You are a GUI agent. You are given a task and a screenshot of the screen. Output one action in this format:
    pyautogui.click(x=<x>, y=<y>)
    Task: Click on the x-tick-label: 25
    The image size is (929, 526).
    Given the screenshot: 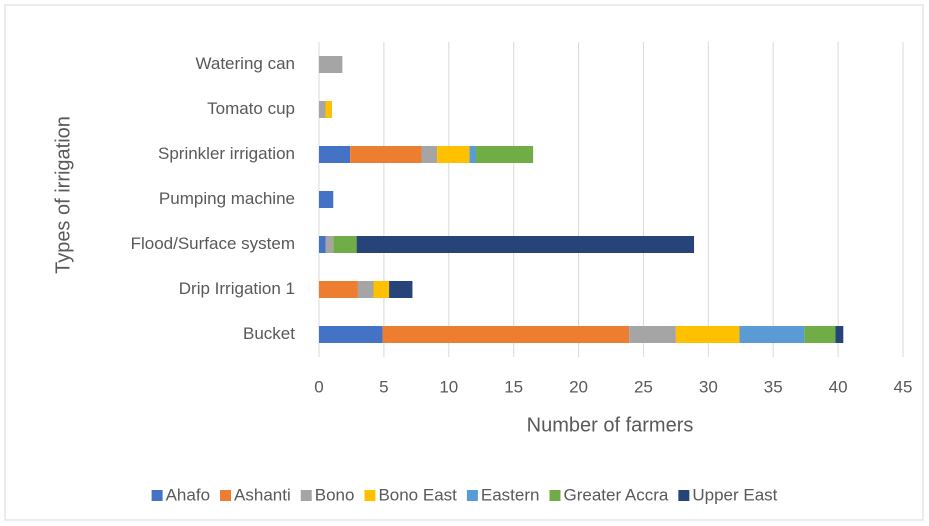 What is the action you would take?
    pyautogui.click(x=643, y=386)
    